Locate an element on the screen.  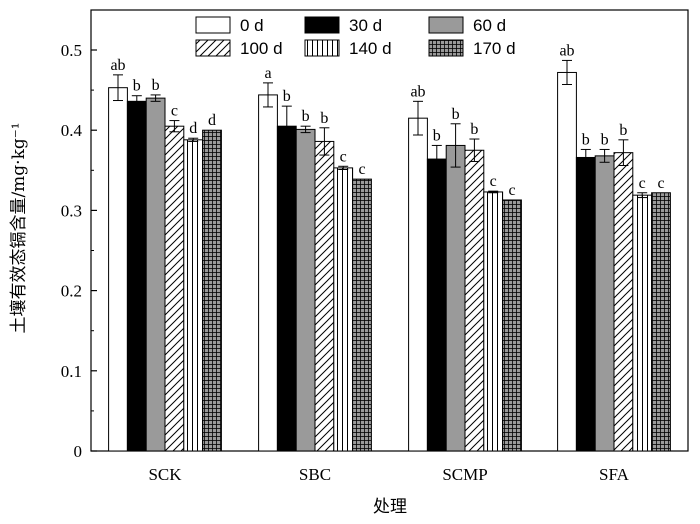
legend-label: 100 d is located at coordinates (261, 48).